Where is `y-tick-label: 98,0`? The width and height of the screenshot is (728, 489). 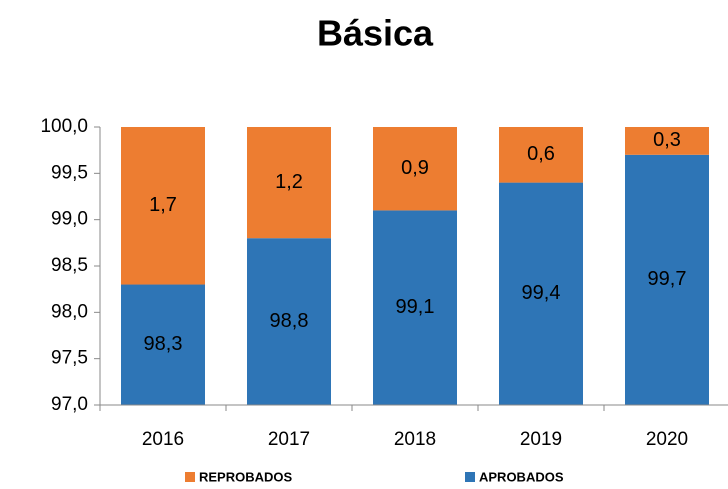
y-tick-label: 98,0 is located at coordinates (69, 311).